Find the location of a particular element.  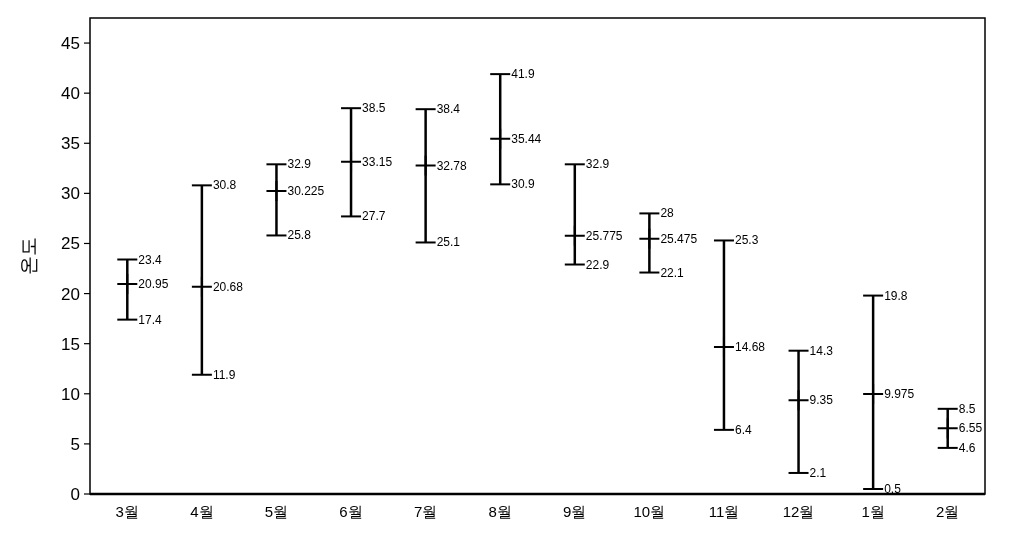

y-tick-label: 10 is located at coordinates (70, 394).